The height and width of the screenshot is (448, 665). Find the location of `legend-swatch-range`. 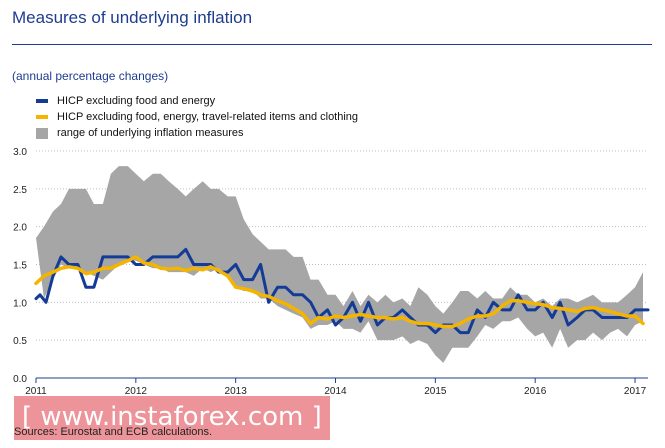

legend-swatch-range is located at coordinates (42, 133).